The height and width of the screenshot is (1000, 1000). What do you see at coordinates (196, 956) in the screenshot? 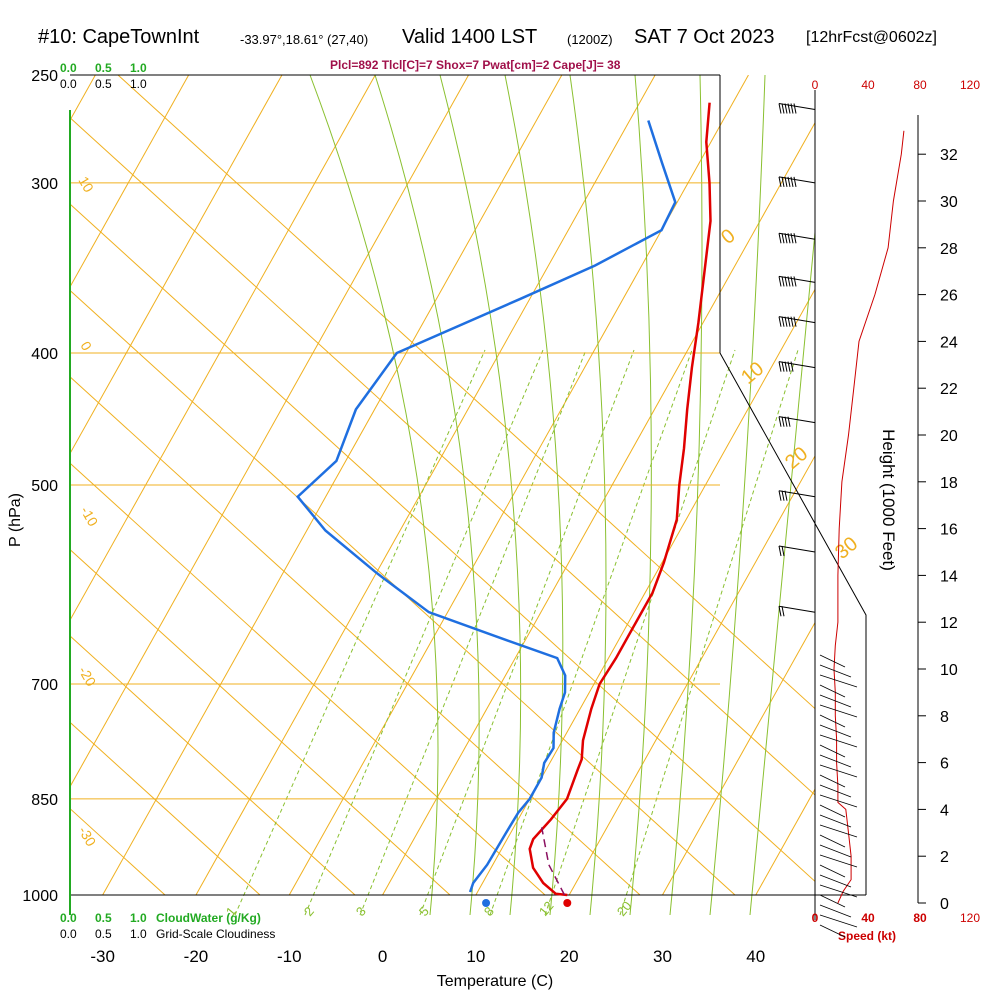
I see `x-tick-label: -20` at bounding box center [196, 956].